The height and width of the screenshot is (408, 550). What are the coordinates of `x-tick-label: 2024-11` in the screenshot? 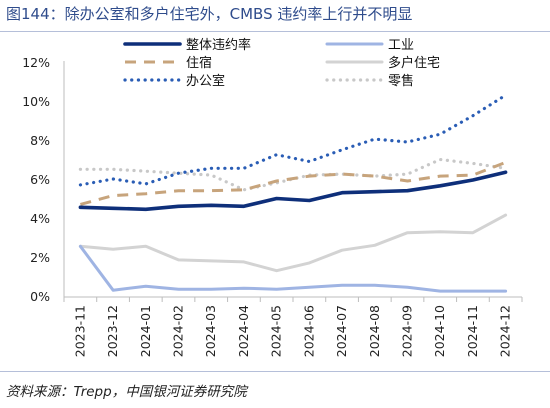 It's located at (472, 331).